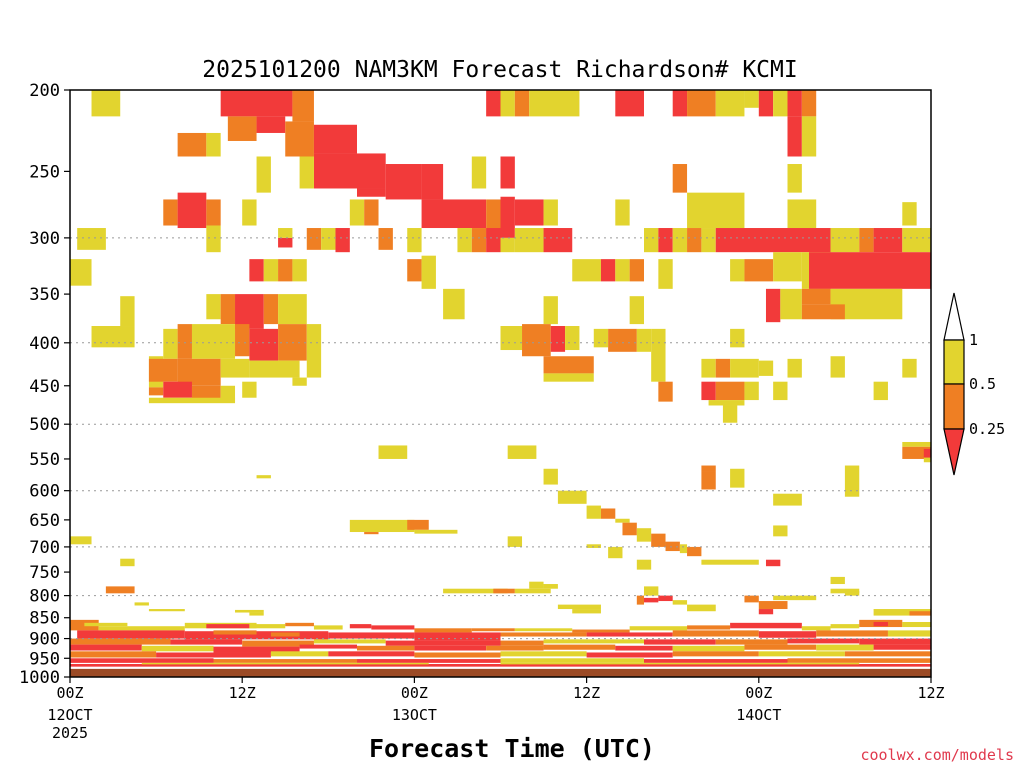  What do you see at coordinates (39, 678) in the screenshot?
I see `y-tick-label: 1000` at bounding box center [39, 678].